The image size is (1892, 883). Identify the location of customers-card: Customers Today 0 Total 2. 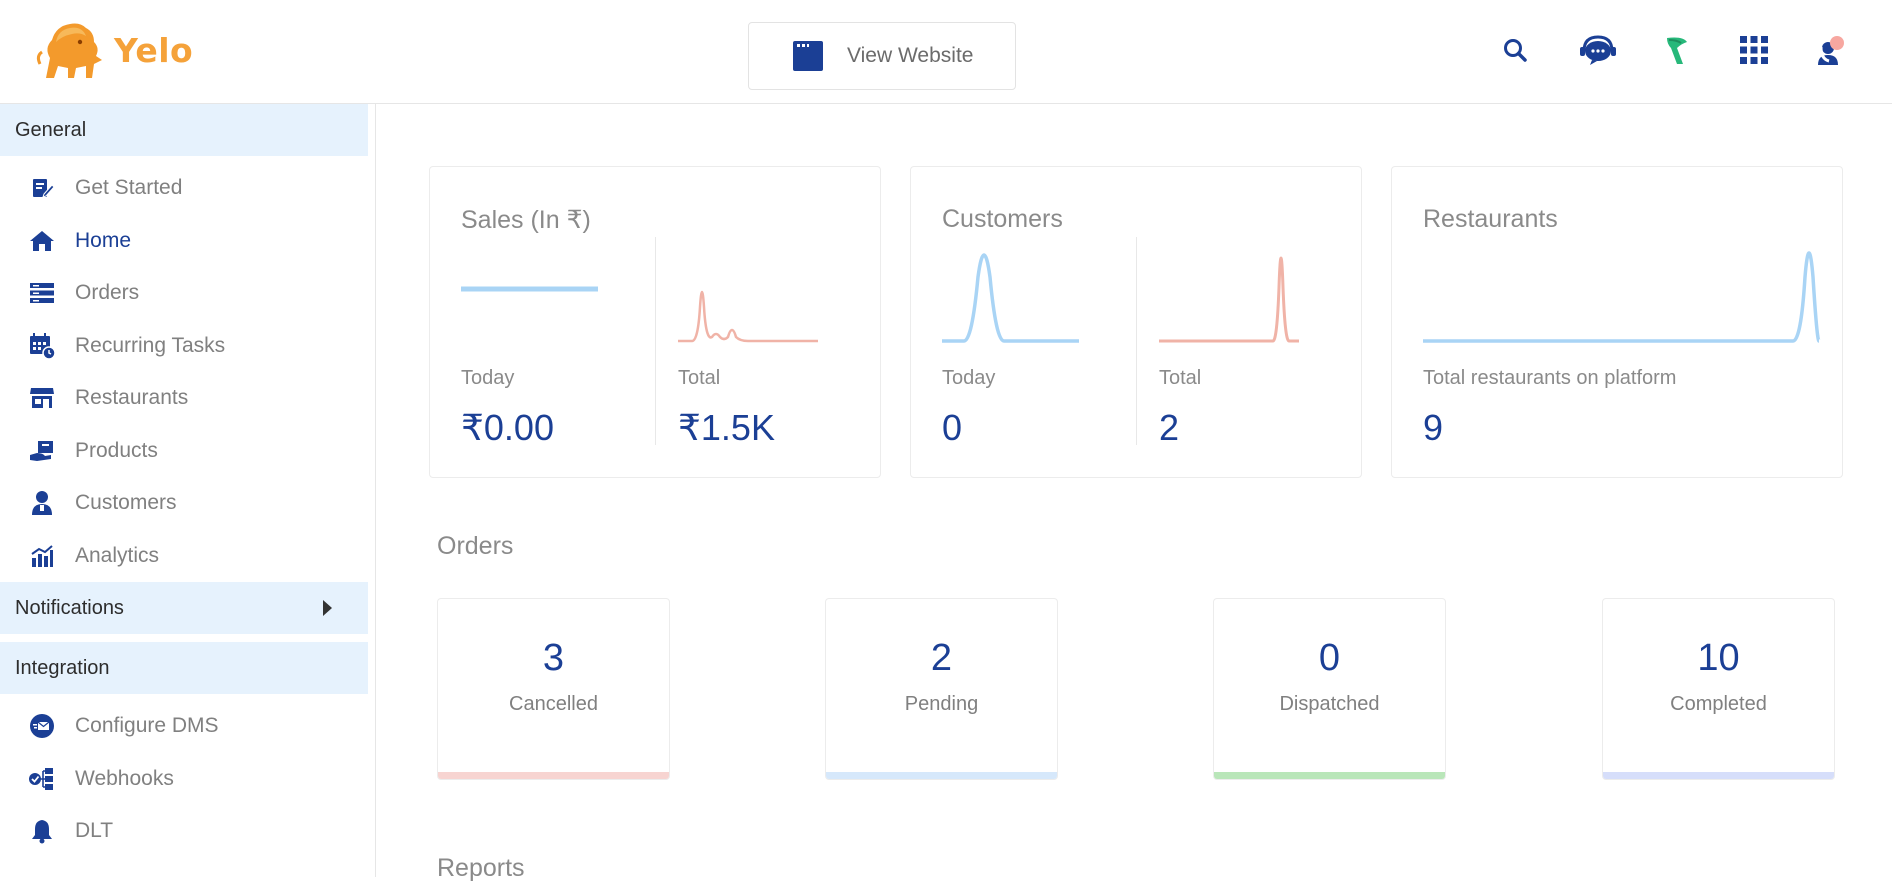
(1136, 322).